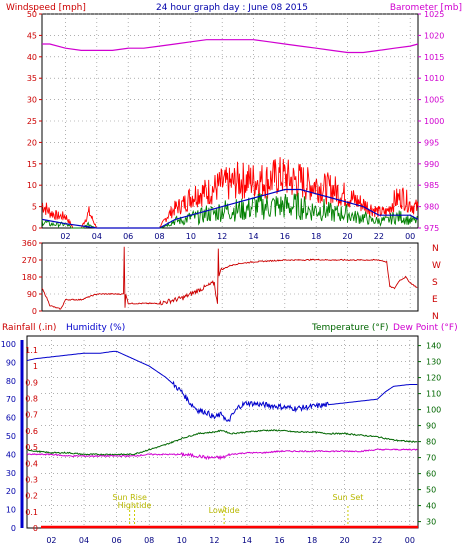  What do you see at coordinates (347, 497) in the screenshot?
I see `event-label: Sun Set` at bounding box center [347, 497].